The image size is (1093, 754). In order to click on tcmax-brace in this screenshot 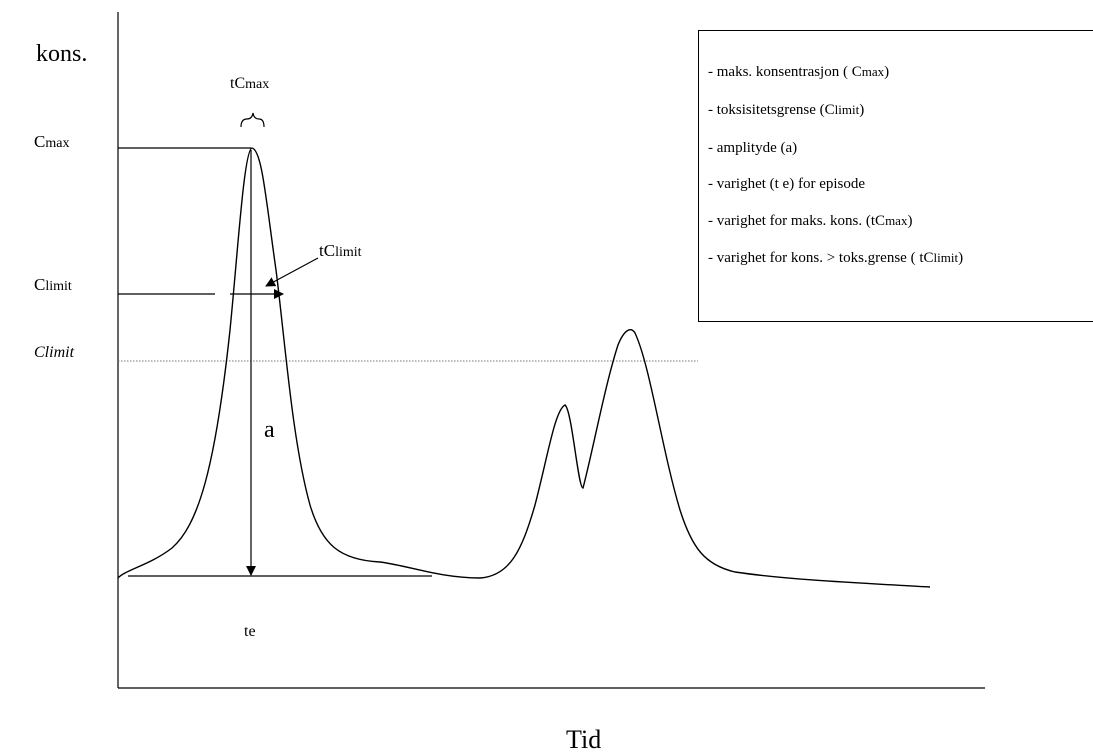, I will do `click(252, 120)`.